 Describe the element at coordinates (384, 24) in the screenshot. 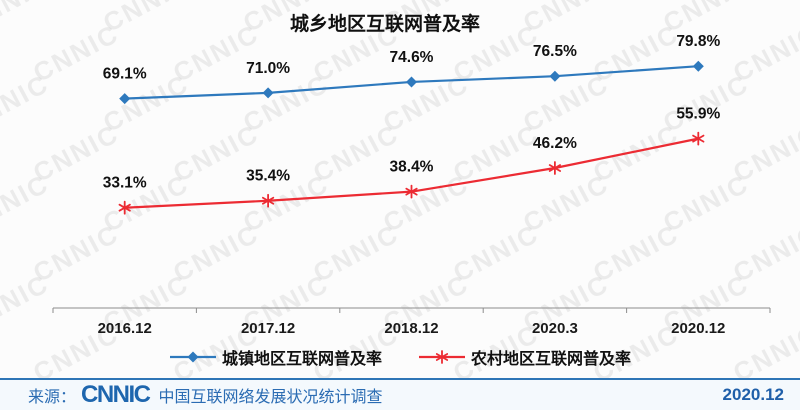

I see `chart-title: 城乡地区互联网普及率` at that location.